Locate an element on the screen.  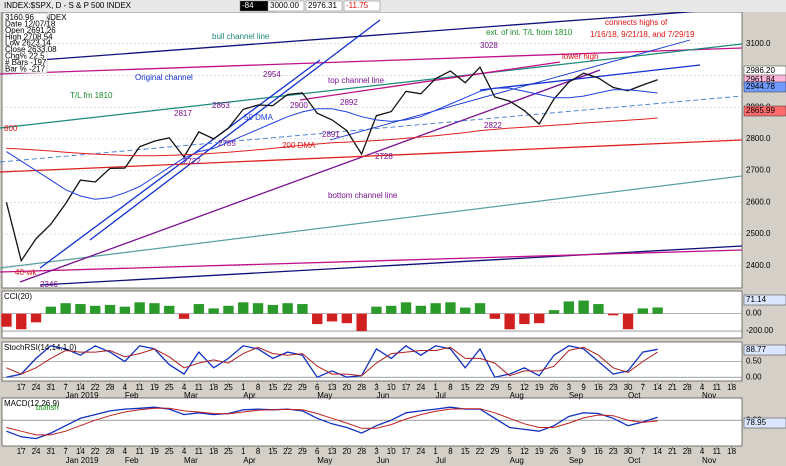
header-symbol: INDEX:$SPX, D - S & P 500 INDEX is located at coordinates (68, 5).